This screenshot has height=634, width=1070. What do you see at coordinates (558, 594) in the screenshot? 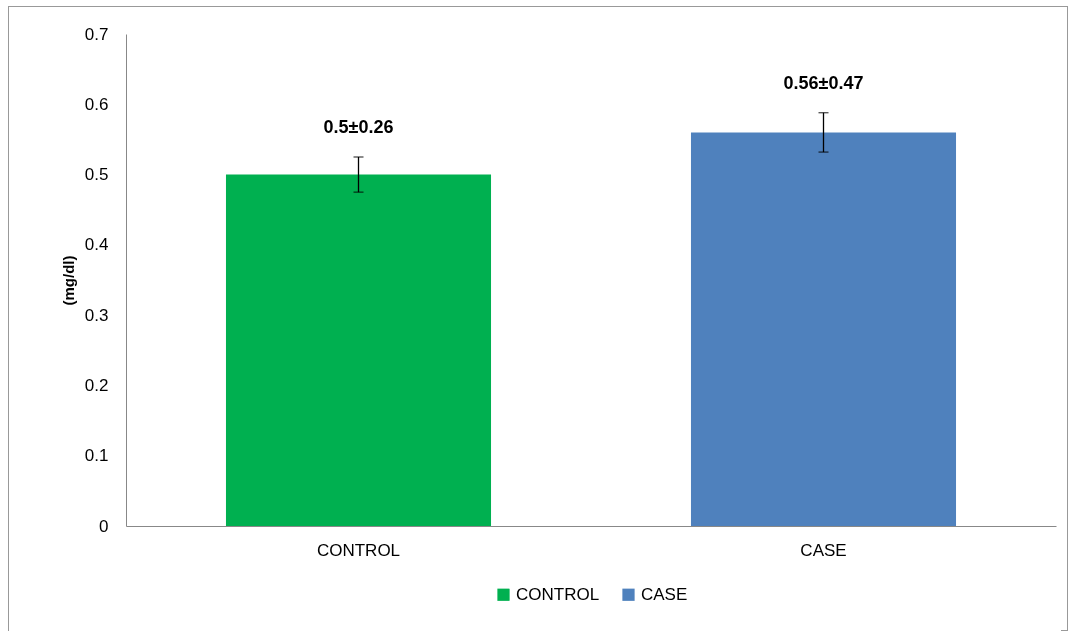
I see `legend-label: CONTROL` at bounding box center [558, 594].